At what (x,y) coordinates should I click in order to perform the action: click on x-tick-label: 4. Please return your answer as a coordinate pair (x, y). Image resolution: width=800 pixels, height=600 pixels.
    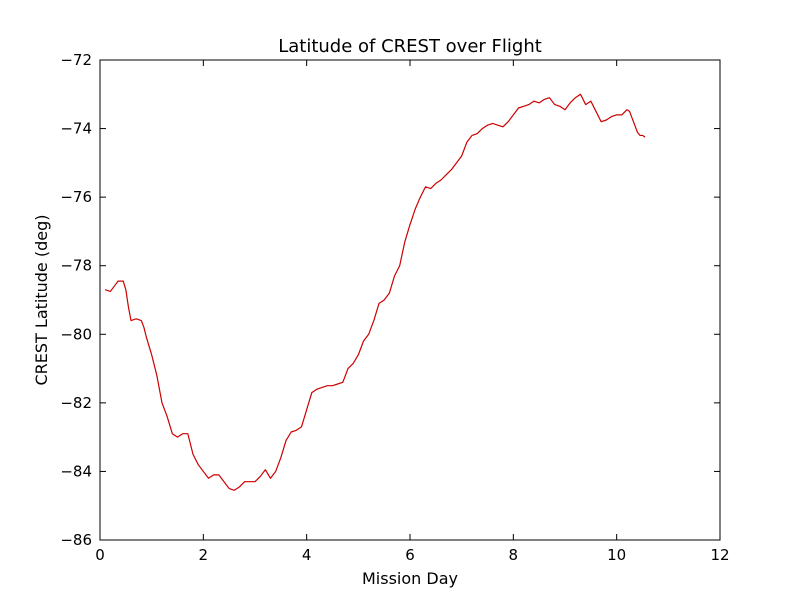
    Looking at the image, I should click on (307, 555).